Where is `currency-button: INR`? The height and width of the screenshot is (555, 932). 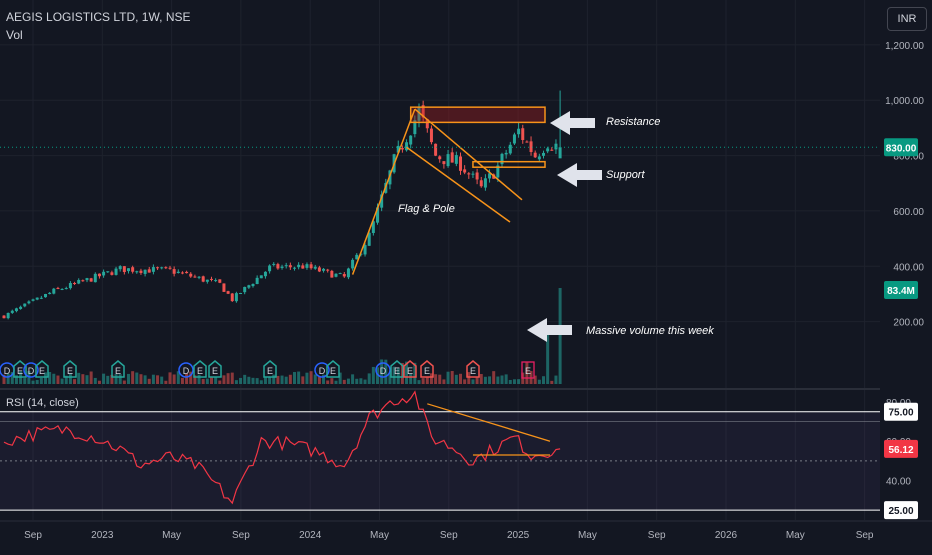
currency-button: INR is located at coordinates (907, 19).